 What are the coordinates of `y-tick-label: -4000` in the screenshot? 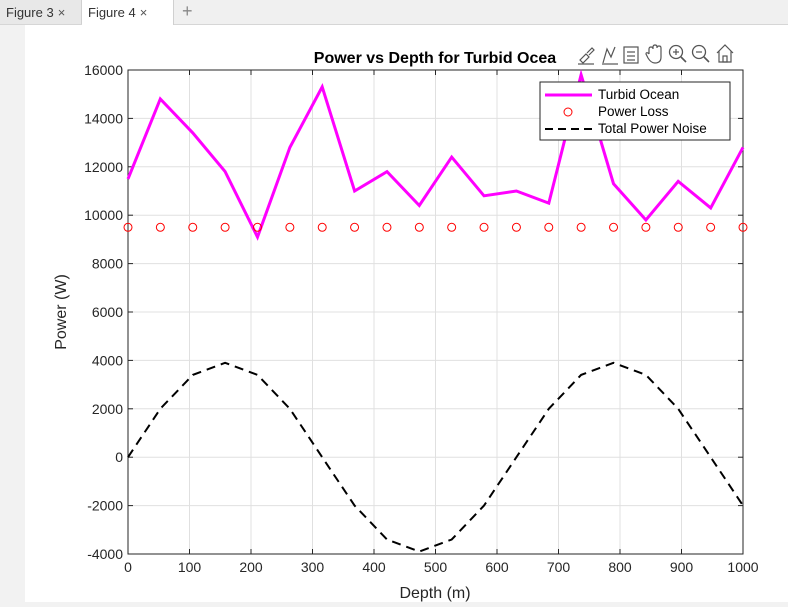 It's located at (105, 554).